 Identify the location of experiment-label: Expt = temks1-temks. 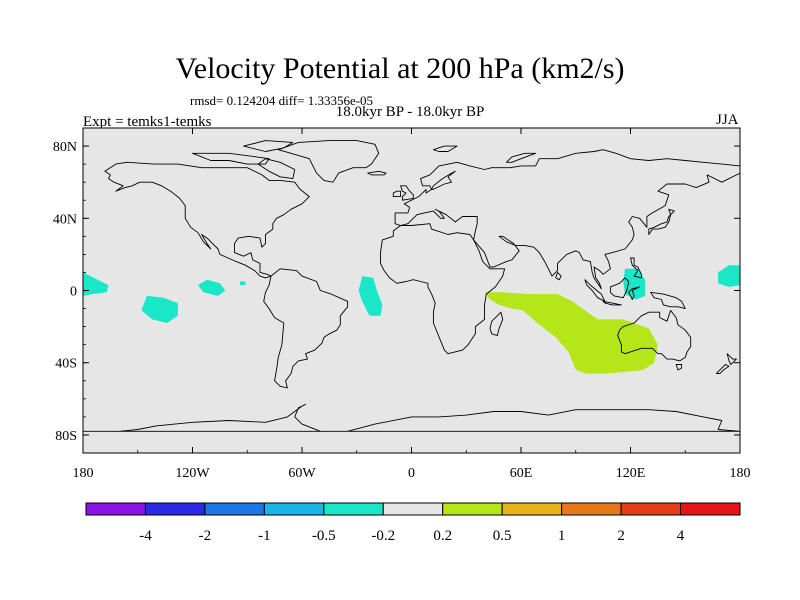
(147, 122).